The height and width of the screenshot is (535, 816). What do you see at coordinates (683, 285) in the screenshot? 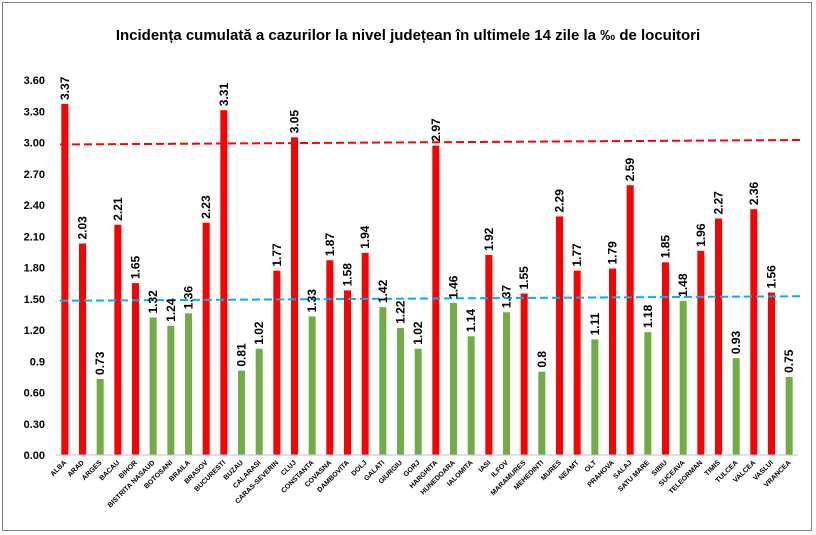
I see `data-label: 1.48` at bounding box center [683, 285].